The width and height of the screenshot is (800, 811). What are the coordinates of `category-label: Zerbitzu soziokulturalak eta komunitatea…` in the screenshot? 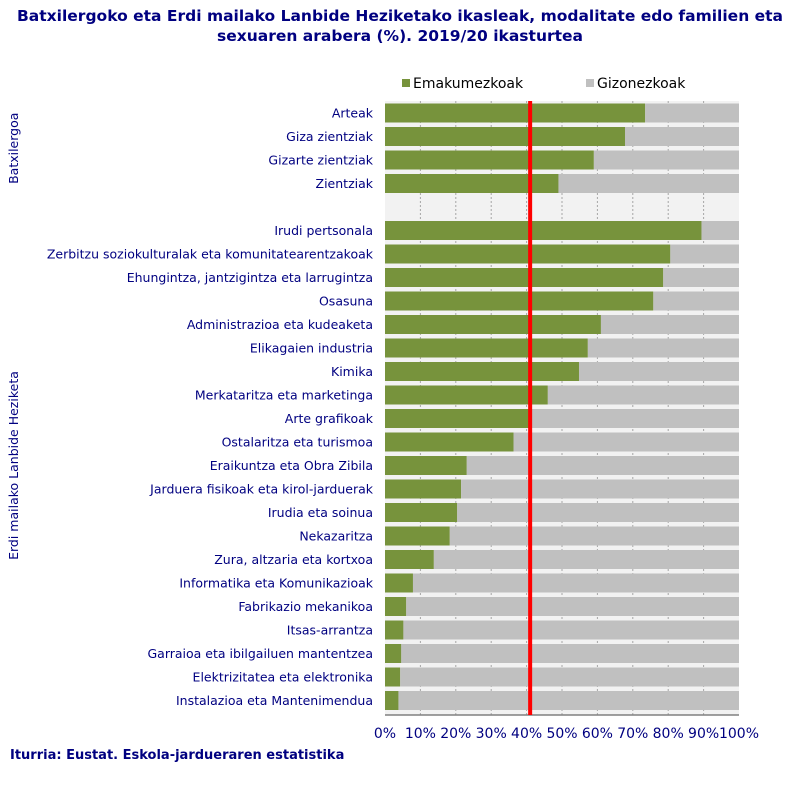 It's located at (210, 254).